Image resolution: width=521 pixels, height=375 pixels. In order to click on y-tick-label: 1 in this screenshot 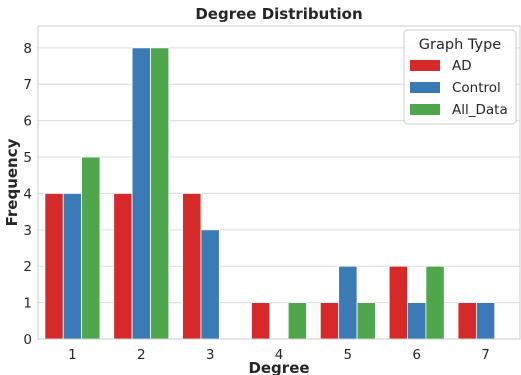, I will do `click(27, 304)`.